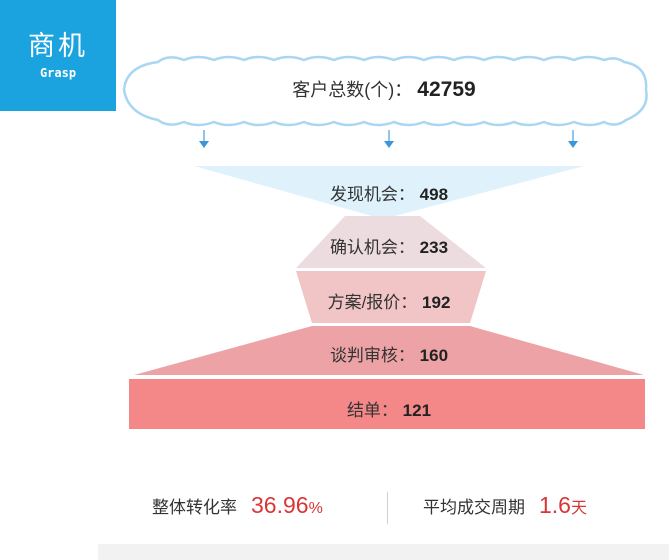 This screenshot has width=669, height=560. Describe the element at coordinates (389, 410) in the screenshot. I see `stage-closed-label: 结单： 121` at that location.